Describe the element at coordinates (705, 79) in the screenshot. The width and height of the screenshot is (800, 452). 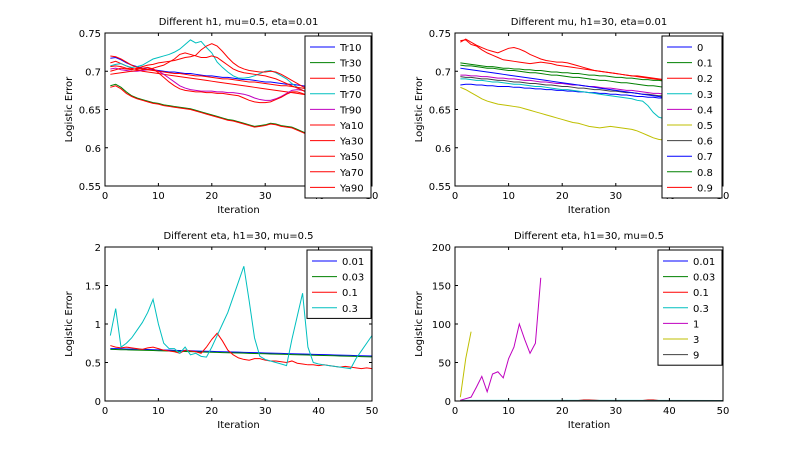
I see `legend-label: 0.2` at that location.